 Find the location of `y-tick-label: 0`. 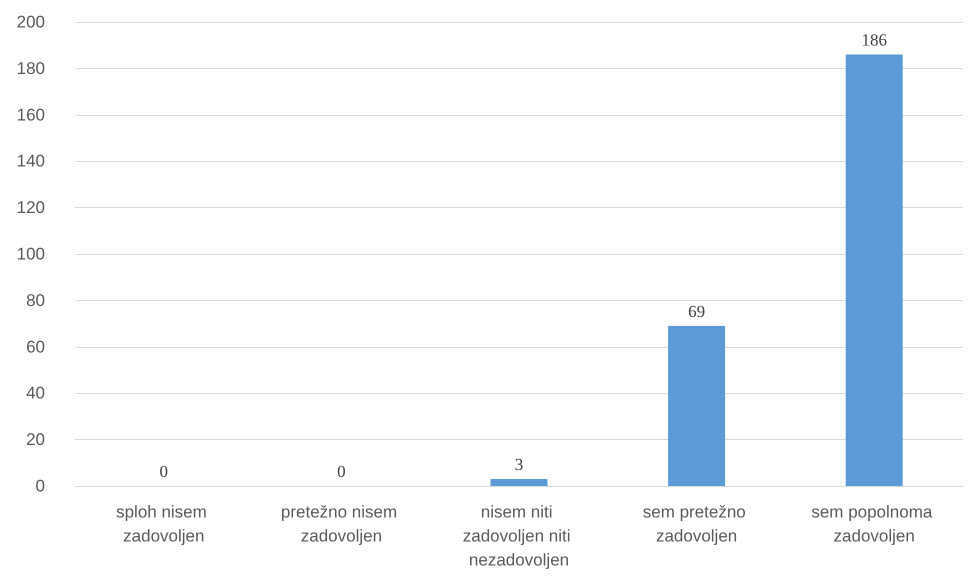

y-tick-label: 0 is located at coordinates (40, 486).